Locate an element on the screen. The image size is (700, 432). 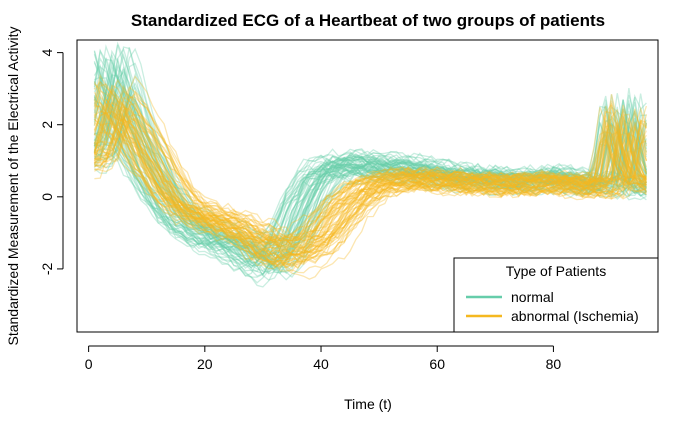
x-tick-label: 0 is located at coordinates (89, 364).